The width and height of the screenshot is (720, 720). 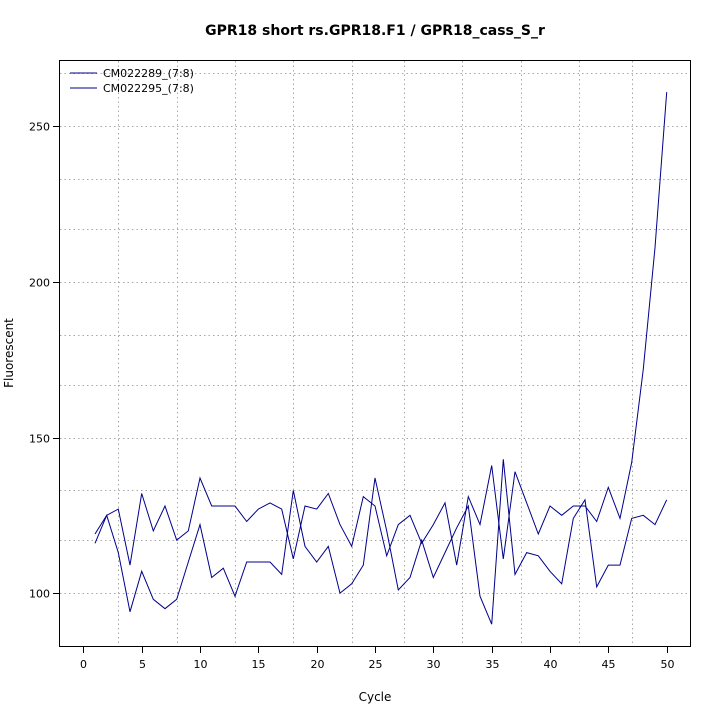 What do you see at coordinates (201, 664) in the screenshot?
I see `x-tick-label: 10` at bounding box center [201, 664].